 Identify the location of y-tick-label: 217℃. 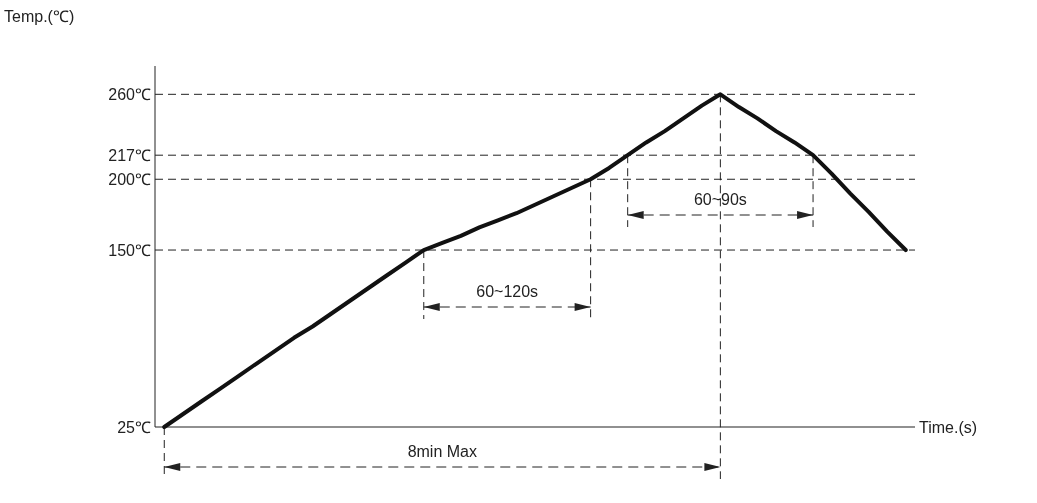
(129, 155).